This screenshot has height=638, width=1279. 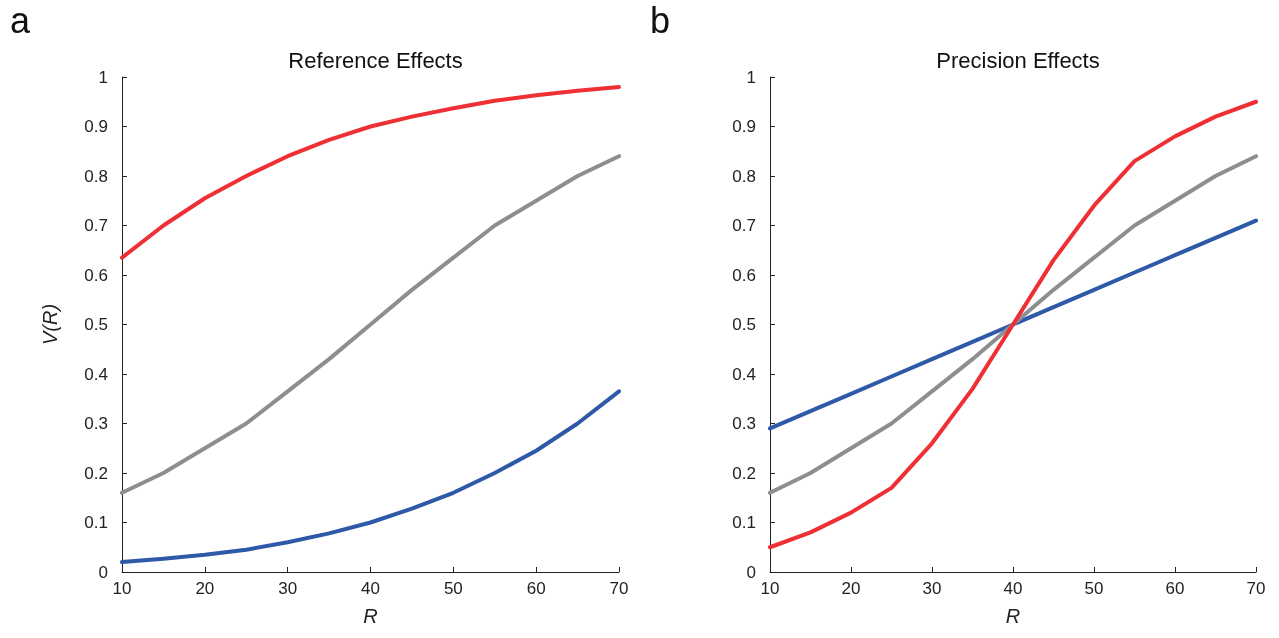 I want to click on chart-title: Reference Effects, so click(x=375, y=60).